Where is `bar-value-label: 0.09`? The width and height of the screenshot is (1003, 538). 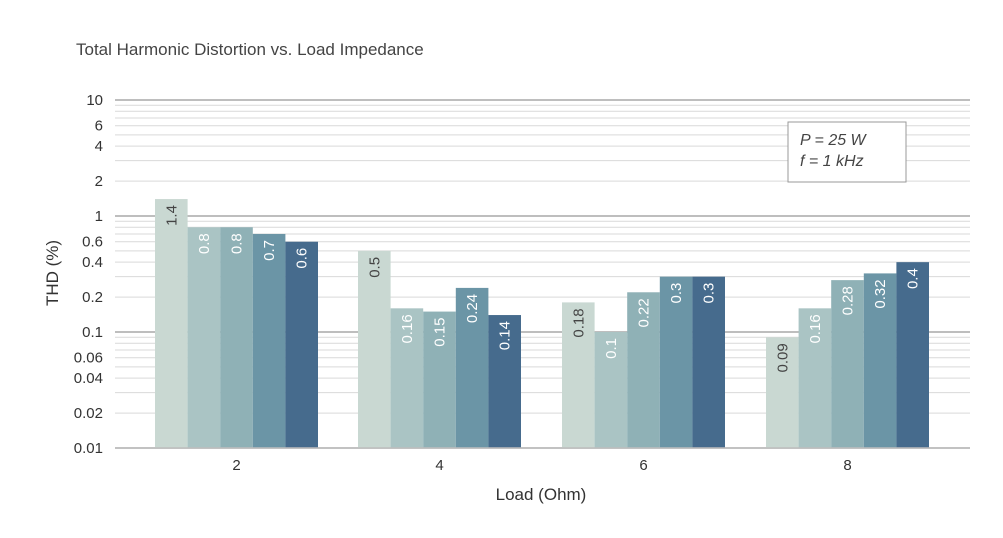
bar-value-label: 0.09 is located at coordinates (782, 357).